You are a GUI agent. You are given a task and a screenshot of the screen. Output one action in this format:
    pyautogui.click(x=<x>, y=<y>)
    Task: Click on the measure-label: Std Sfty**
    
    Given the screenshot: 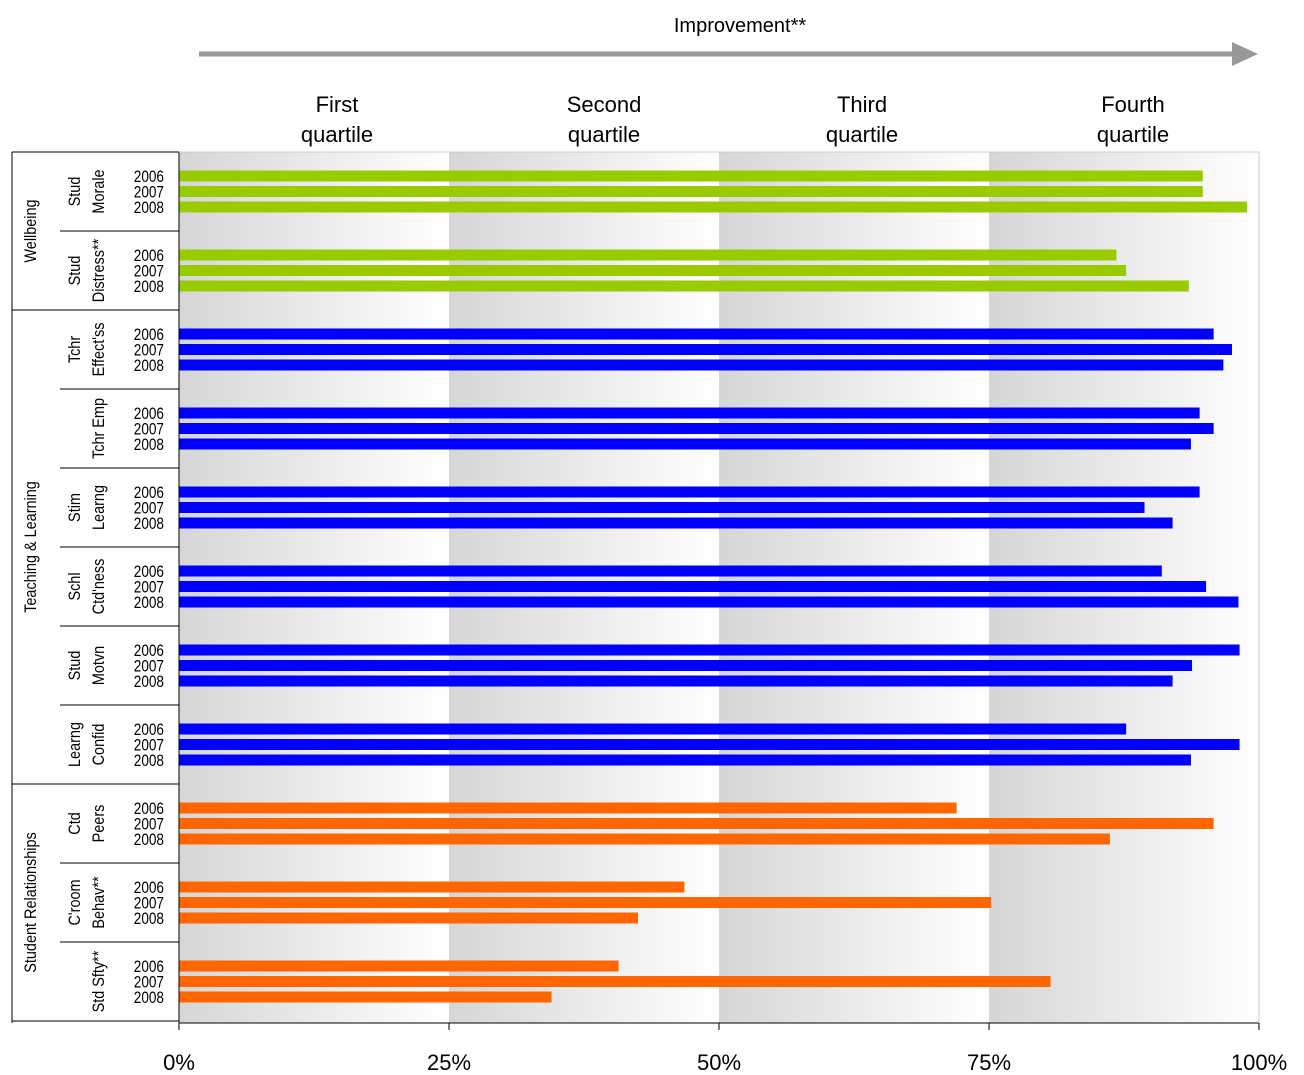 What is the action you would take?
    pyautogui.click(x=99, y=982)
    